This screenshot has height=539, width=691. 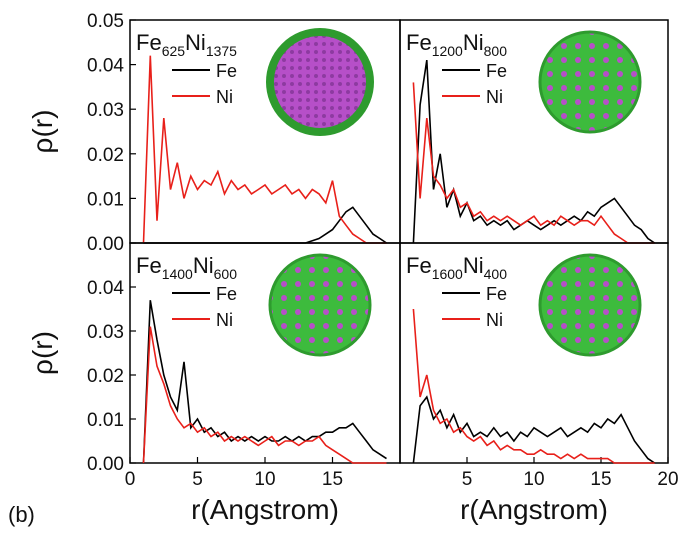 I want to click on subscript: 1600, so click(x=447, y=274).